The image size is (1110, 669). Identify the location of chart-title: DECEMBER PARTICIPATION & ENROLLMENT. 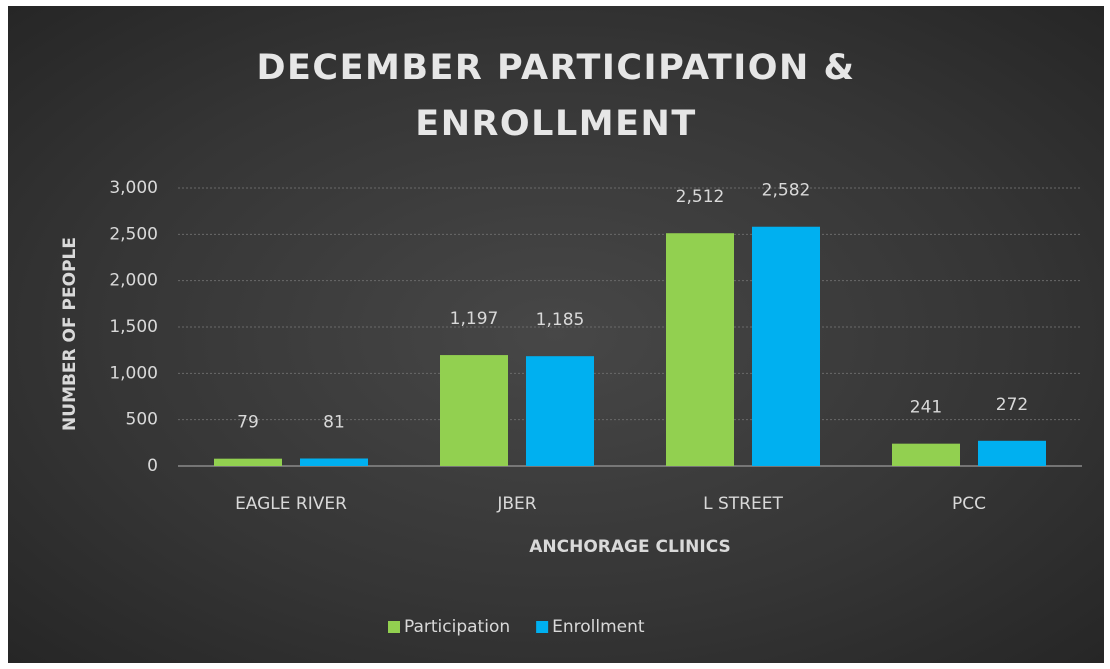
(556, 96).